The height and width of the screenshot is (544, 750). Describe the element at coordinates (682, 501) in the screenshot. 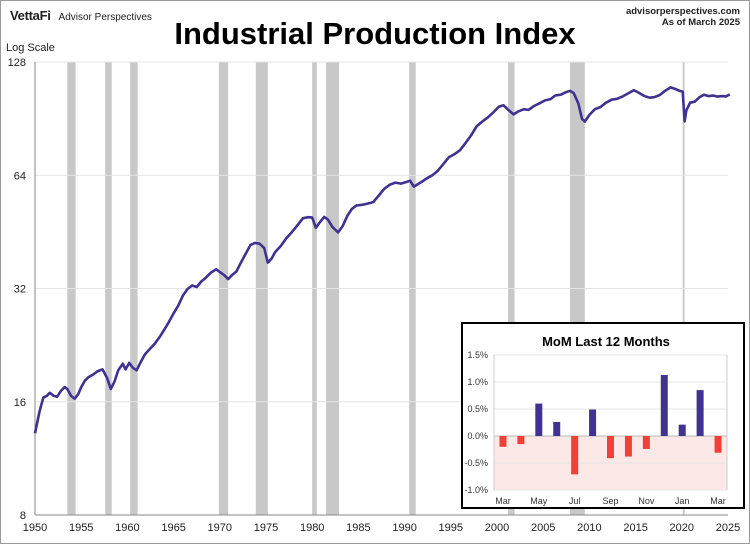

I see `inset-x-tick-label: Jan` at that location.